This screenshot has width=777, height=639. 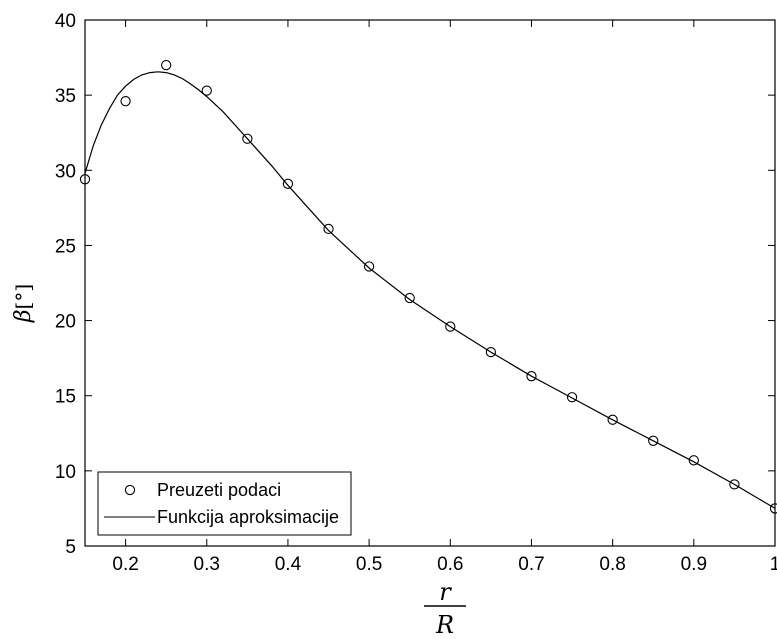 I want to click on x-tick-label: 0.9, so click(x=694, y=564).